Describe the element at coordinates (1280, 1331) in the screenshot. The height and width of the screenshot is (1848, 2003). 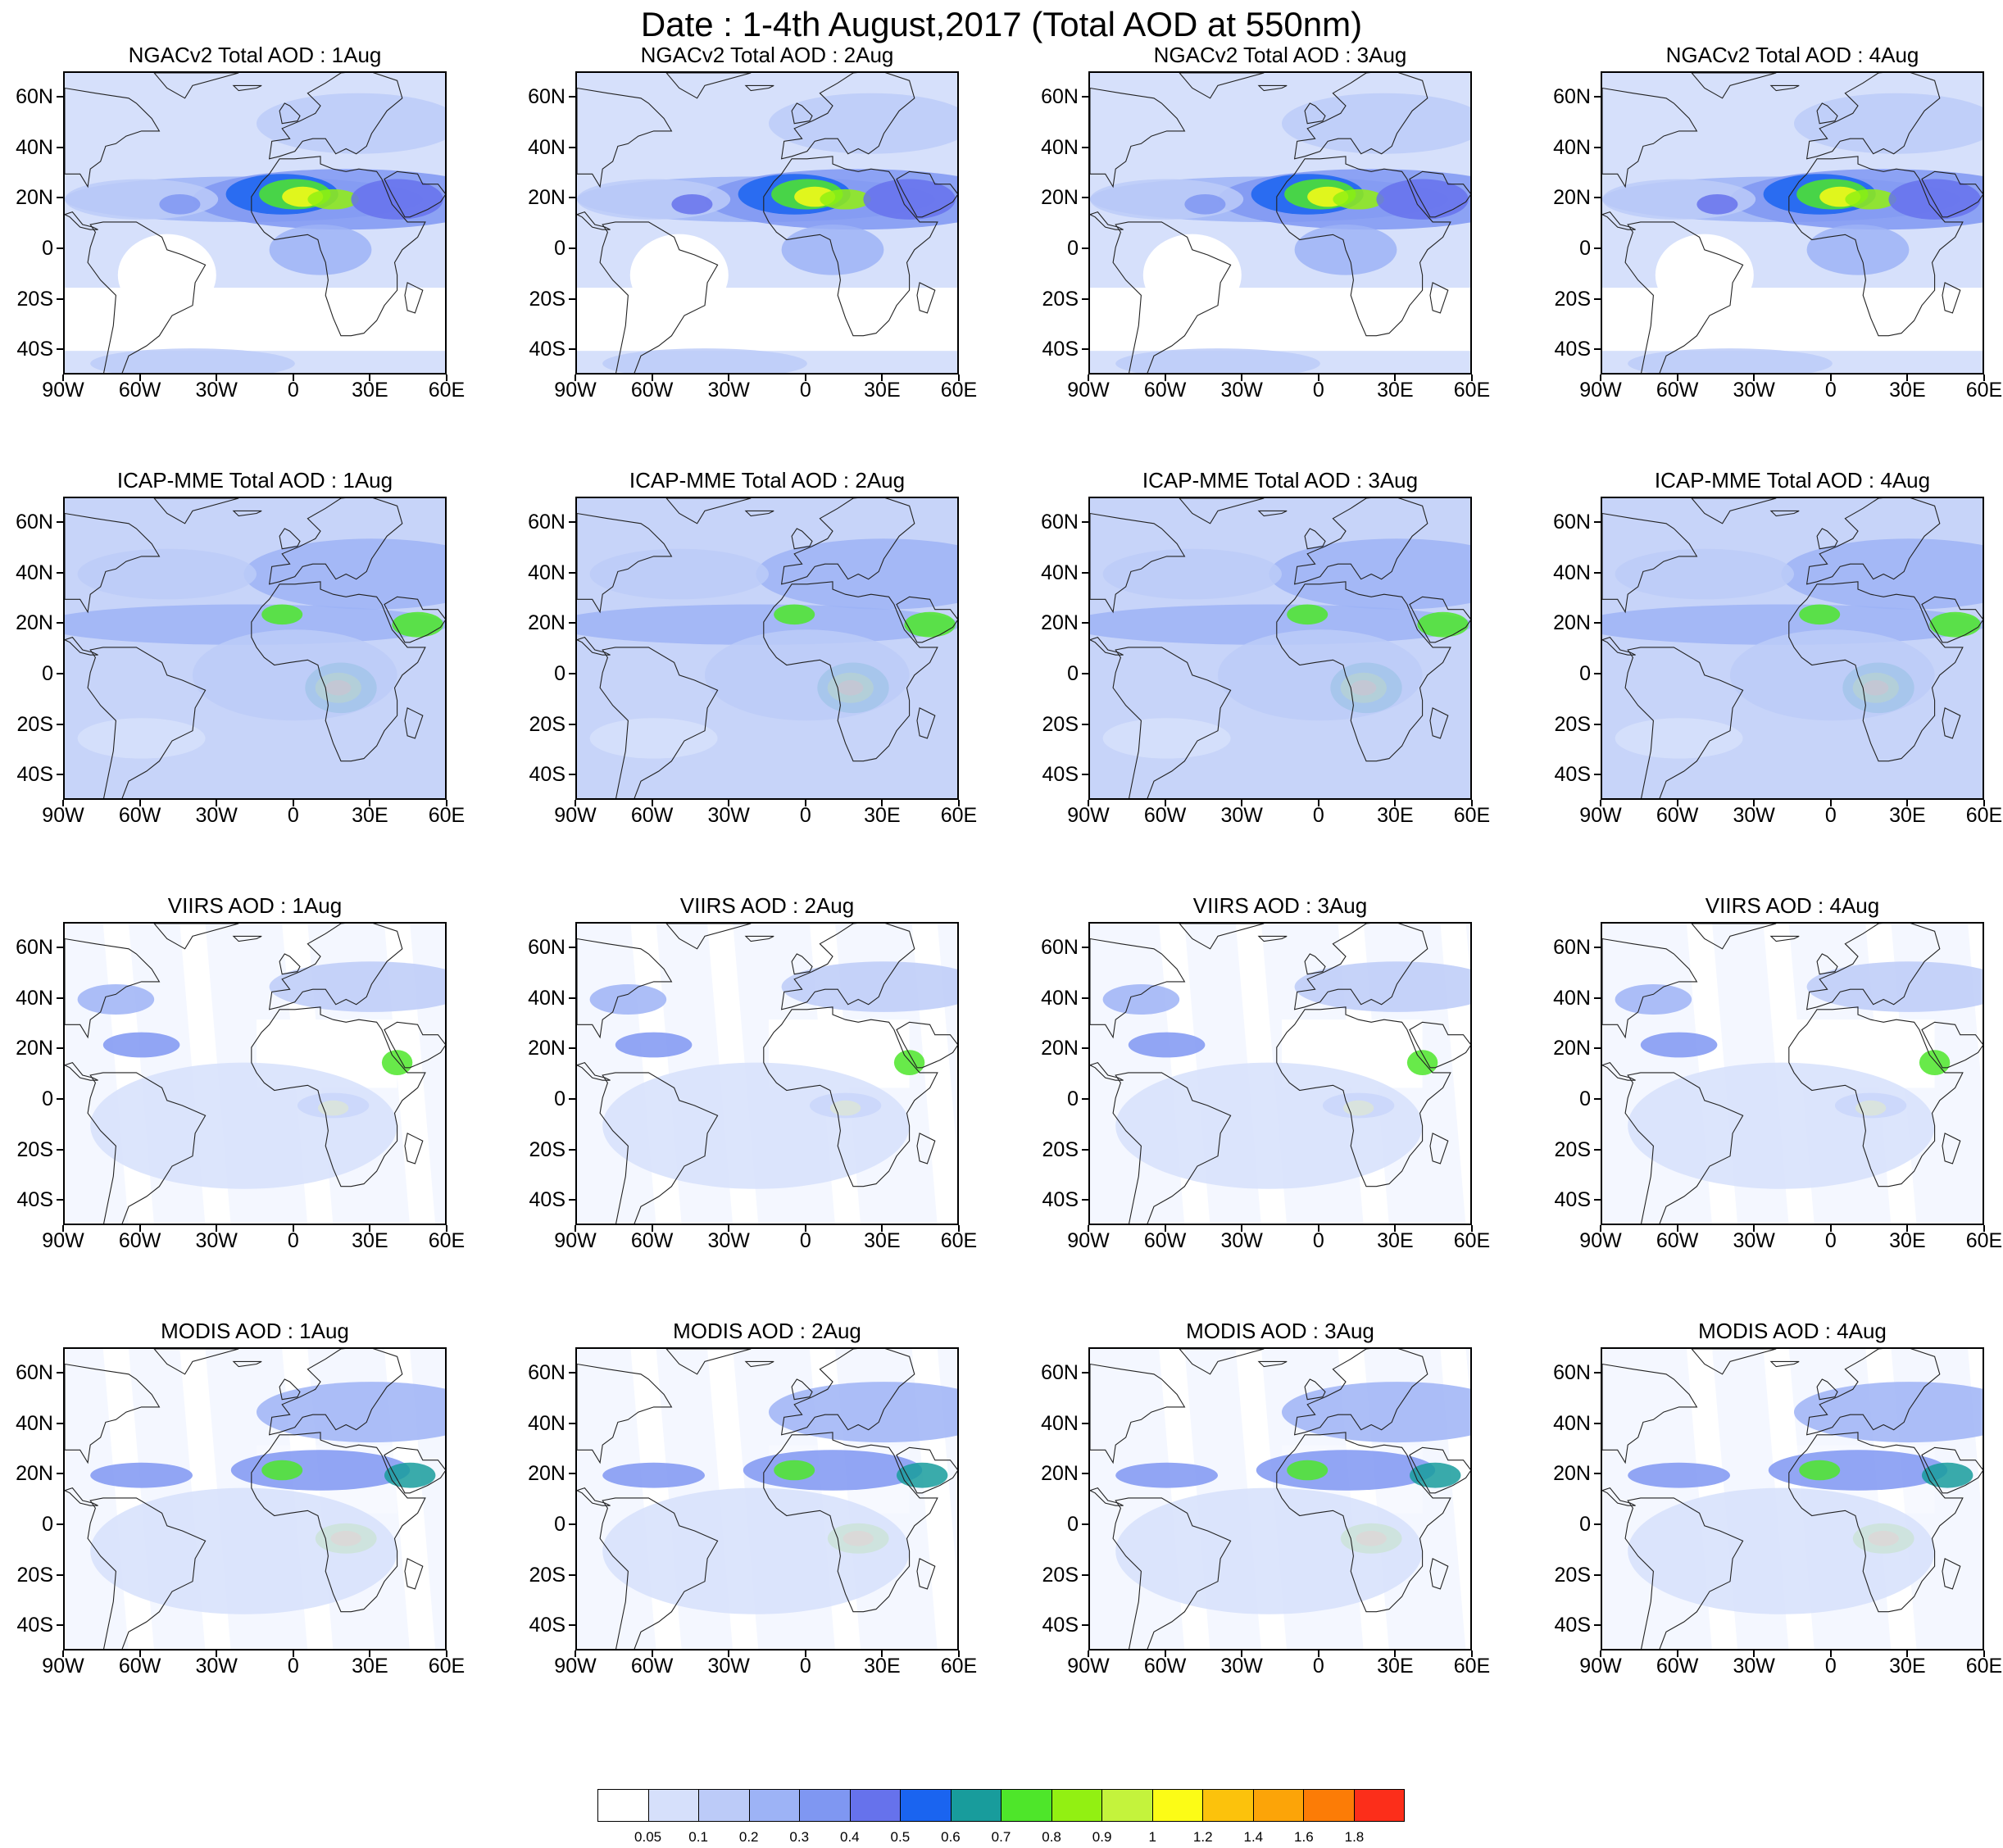
I see `panel-title: MODIS AOD : 3Aug` at that location.